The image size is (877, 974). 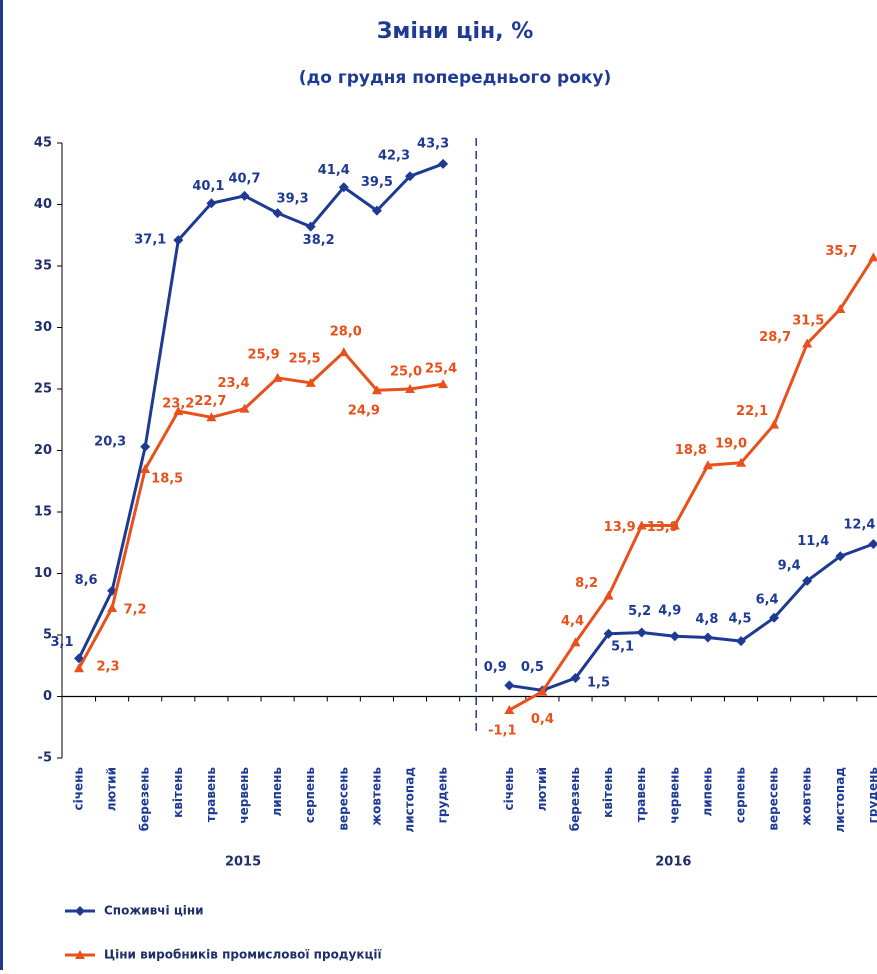 What do you see at coordinates (691, 450) in the screenshot?
I see `data-label: 18,8` at bounding box center [691, 450].